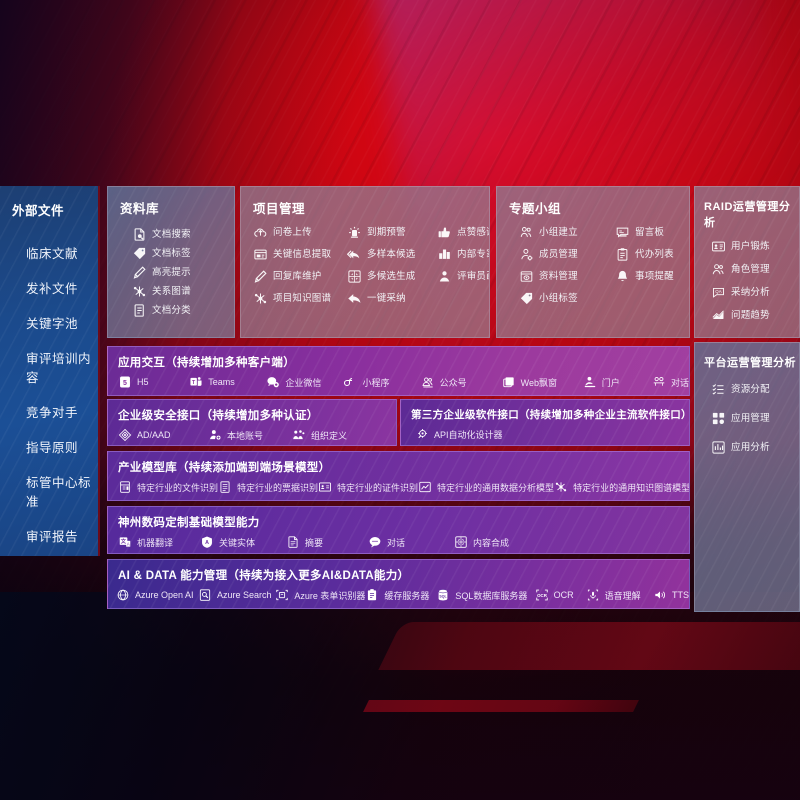 The width and height of the screenshot is (800, 800). I want to click on project-item-key-info-extract: 关键信息提取, so click(299, 254).